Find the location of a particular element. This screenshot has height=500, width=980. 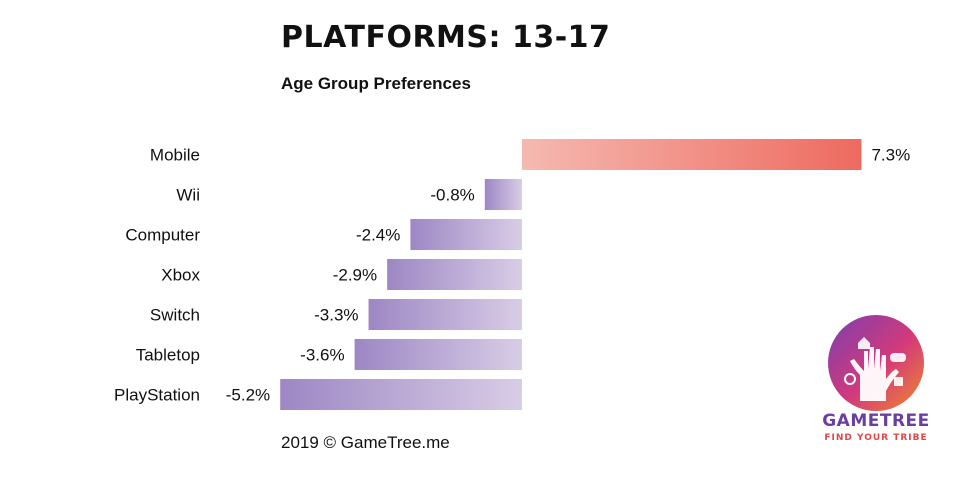

bar-playstation is located at coordinates (401, 394).